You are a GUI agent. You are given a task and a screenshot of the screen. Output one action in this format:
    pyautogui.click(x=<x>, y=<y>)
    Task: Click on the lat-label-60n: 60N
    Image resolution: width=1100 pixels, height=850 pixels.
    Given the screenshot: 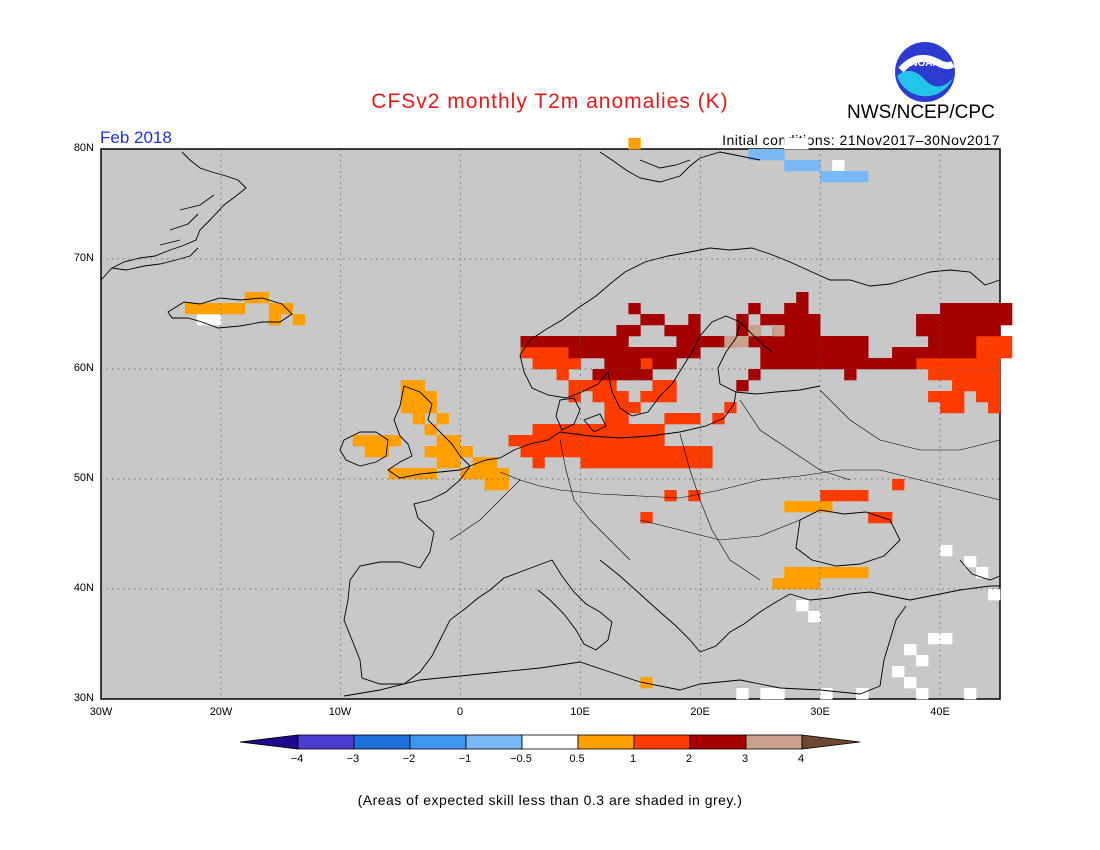 What is the action you would take?
    pyautogui.click(x=83, y=368)
    